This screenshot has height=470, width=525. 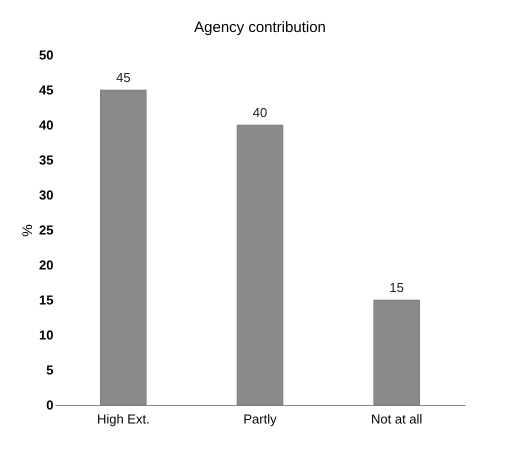 What do you see at coordinates (260, 27) in the screenshot?
I see `chart-title: Agency contribution` at bounding box center [260, 27].